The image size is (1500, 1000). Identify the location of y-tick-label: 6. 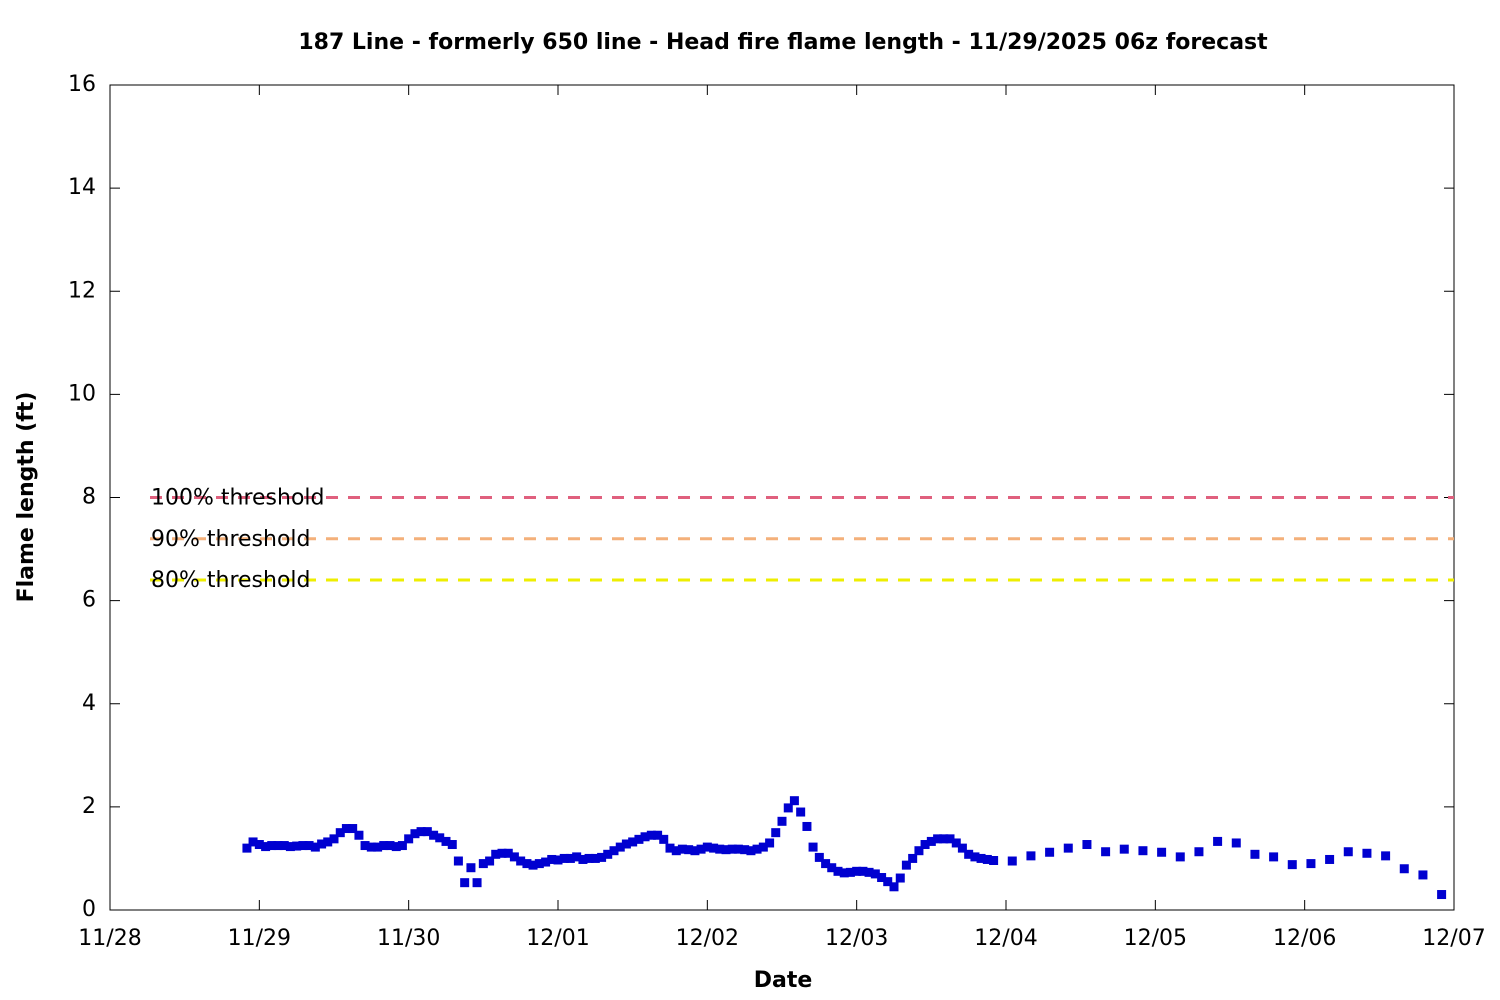
(89, 600).